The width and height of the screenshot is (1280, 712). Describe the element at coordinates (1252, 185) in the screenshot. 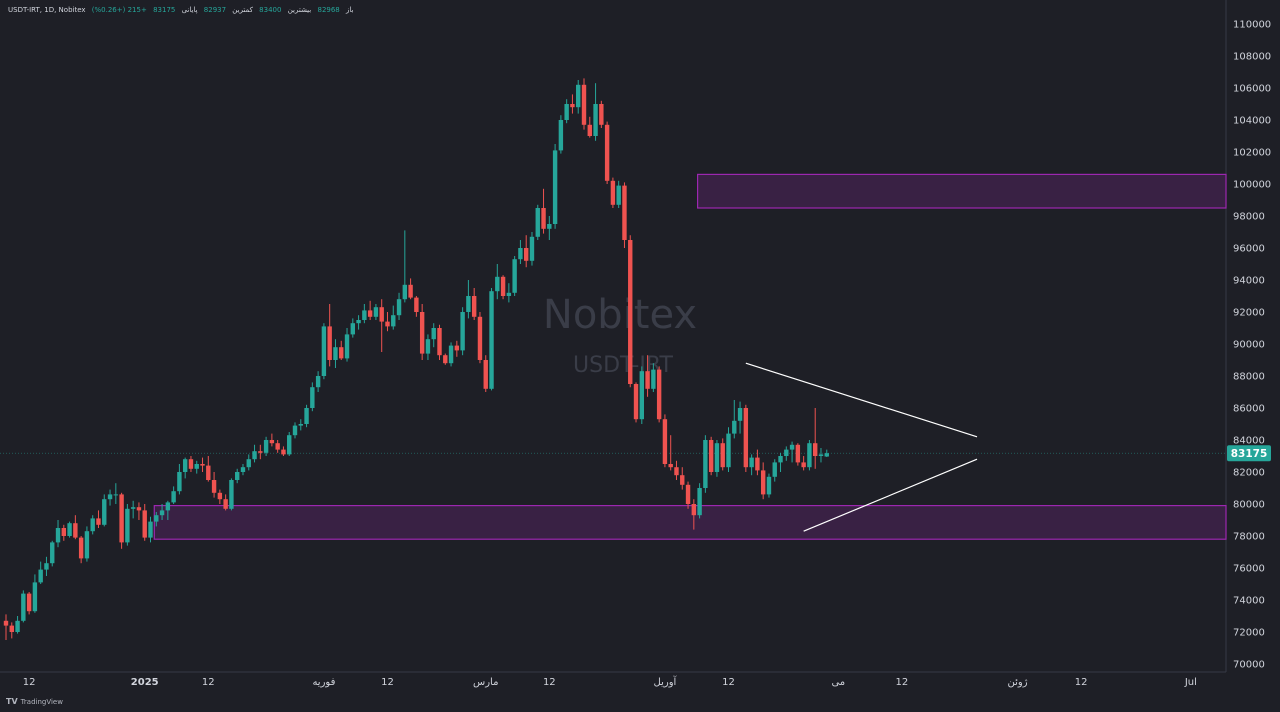

I see `y-tick-label: 100000` at that location.